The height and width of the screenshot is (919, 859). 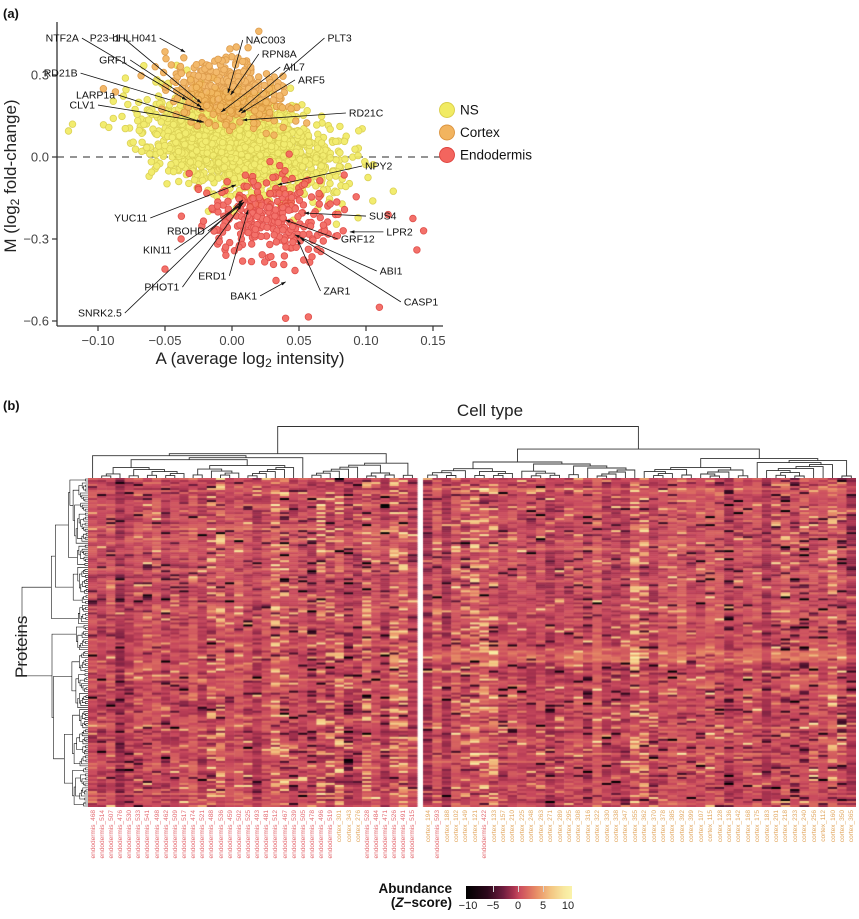 What do you see at coordinates (239, 834) in the screenshot?
I see `heatmap-column-label: endodermis_502` at bounding box center [239, 834].